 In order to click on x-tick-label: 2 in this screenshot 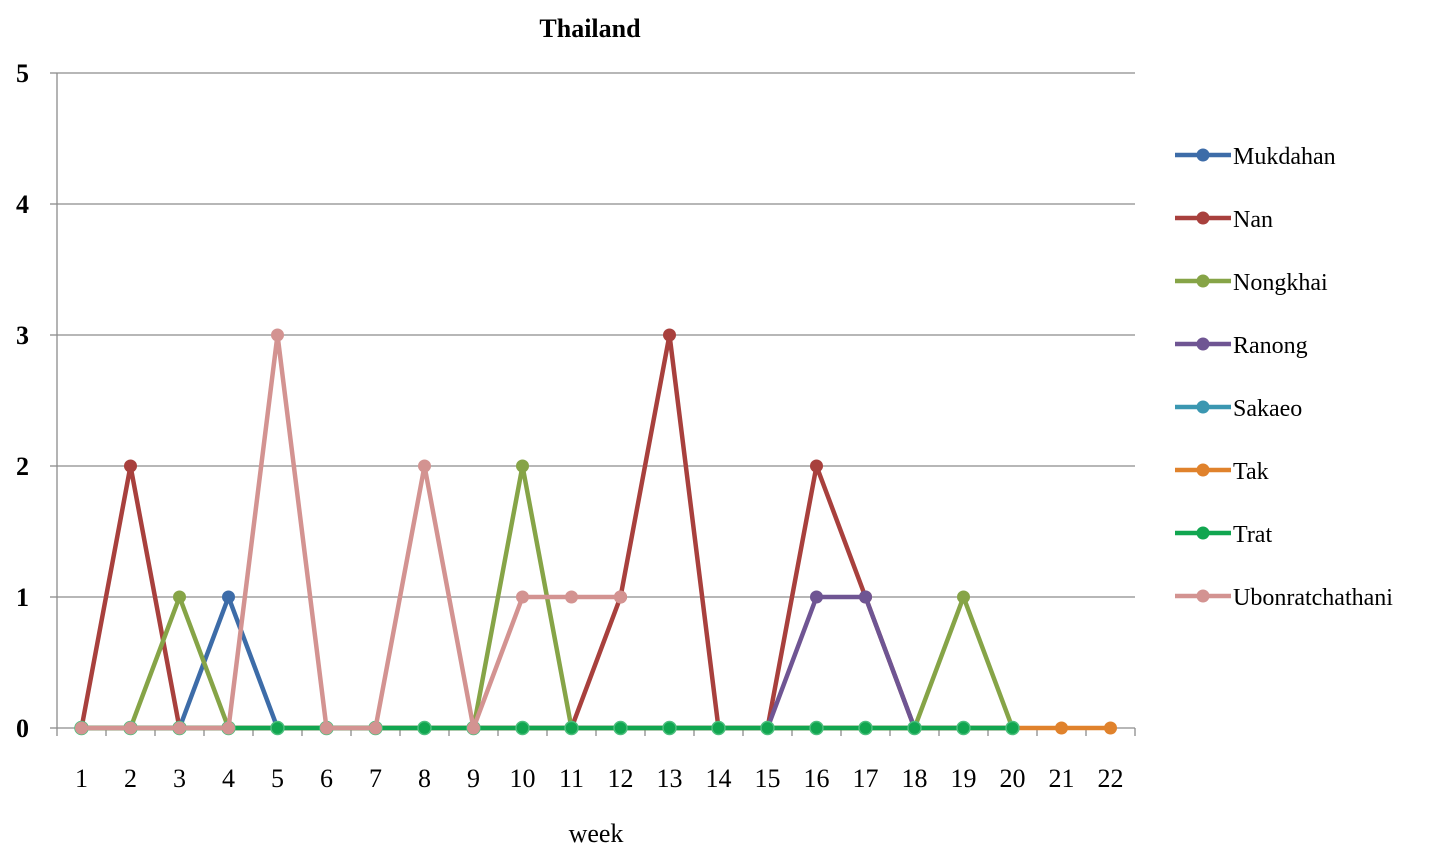, I will do `click(130, 778)`.